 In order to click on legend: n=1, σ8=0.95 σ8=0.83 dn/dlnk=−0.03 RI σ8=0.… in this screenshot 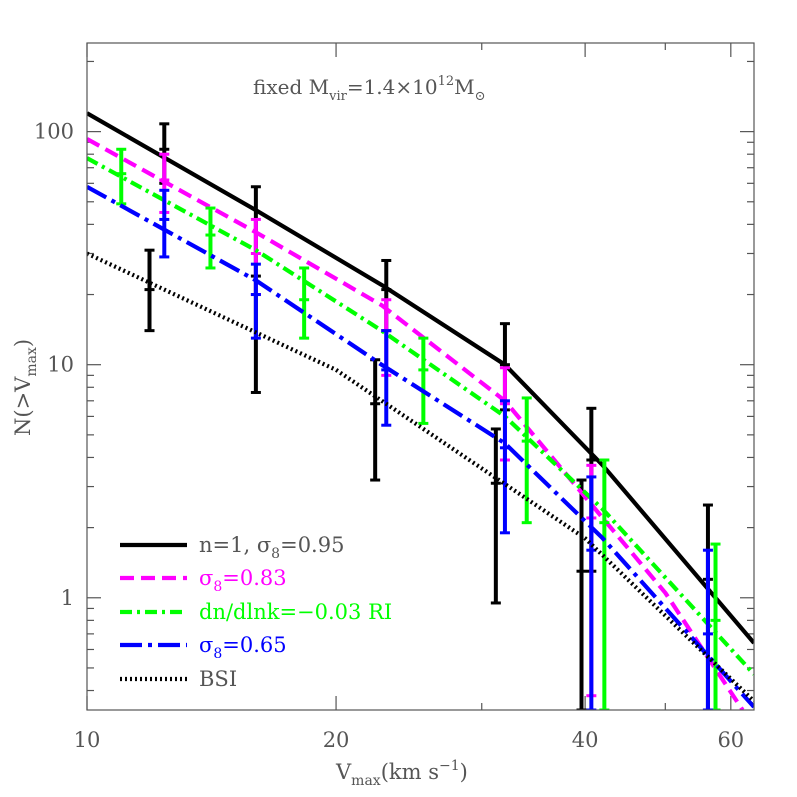, I will do `click(256, 612)`.